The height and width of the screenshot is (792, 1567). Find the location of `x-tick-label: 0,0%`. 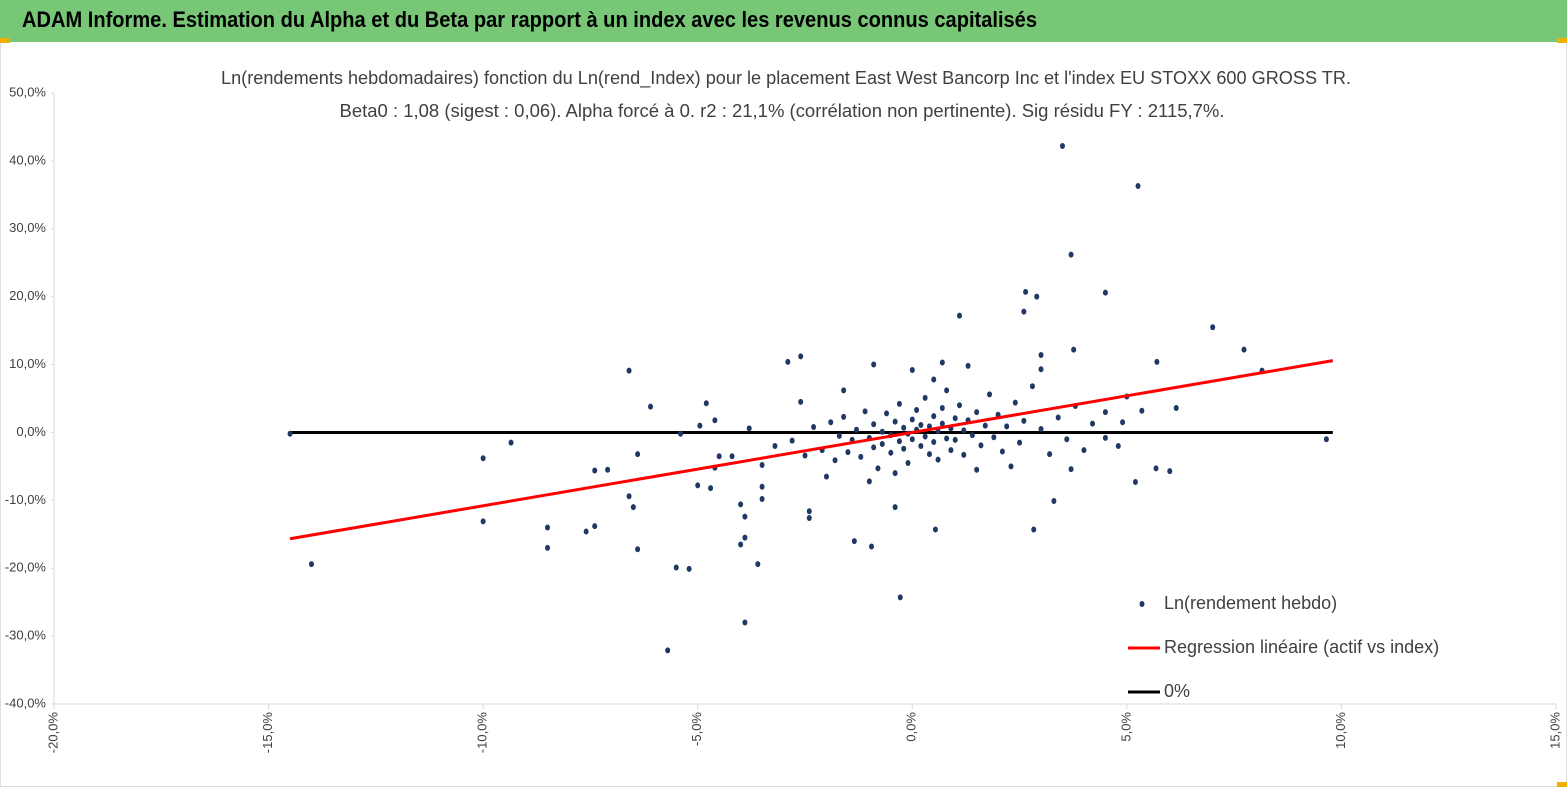

x-tick-label: 0,0% is located at coordinates (911, 727).